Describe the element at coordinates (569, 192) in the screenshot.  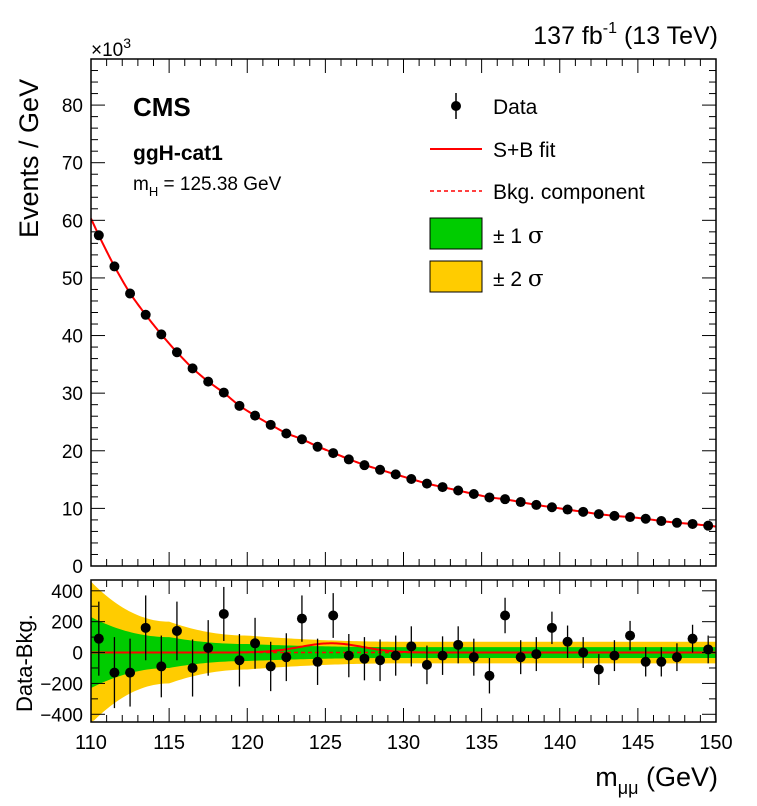
I see `legend-bkg-label: Bkg. component` at that location.